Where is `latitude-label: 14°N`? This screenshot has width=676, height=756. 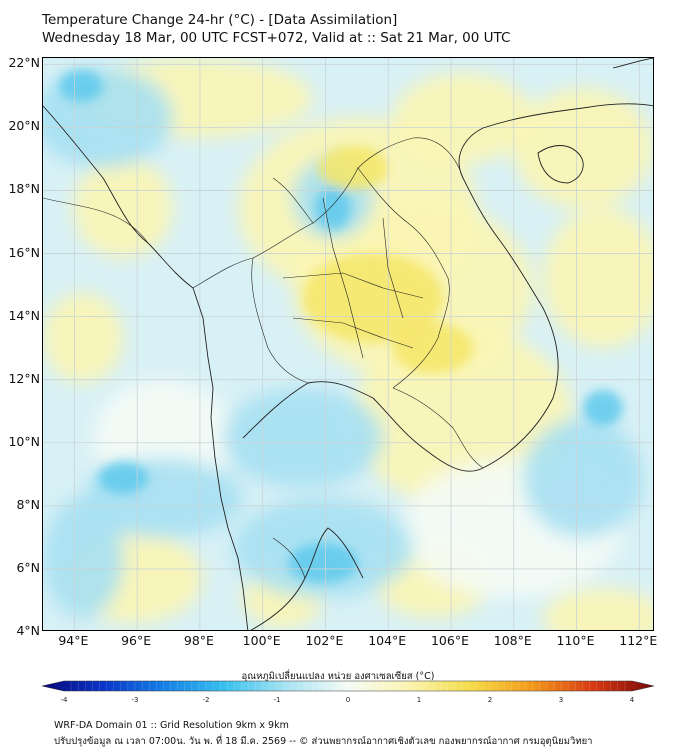
latitude-label: 14°N is located at coordinates (24, 315).